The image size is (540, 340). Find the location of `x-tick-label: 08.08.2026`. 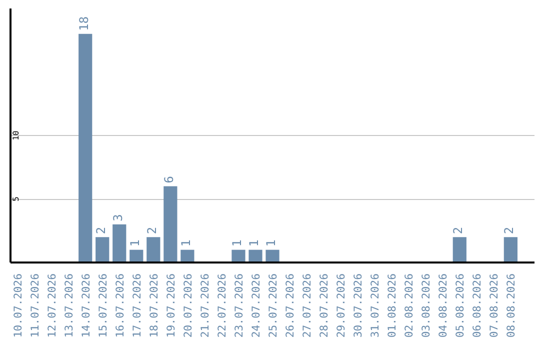

x-tick-label: 08.08.2026 is located at coordinates (511, 306).